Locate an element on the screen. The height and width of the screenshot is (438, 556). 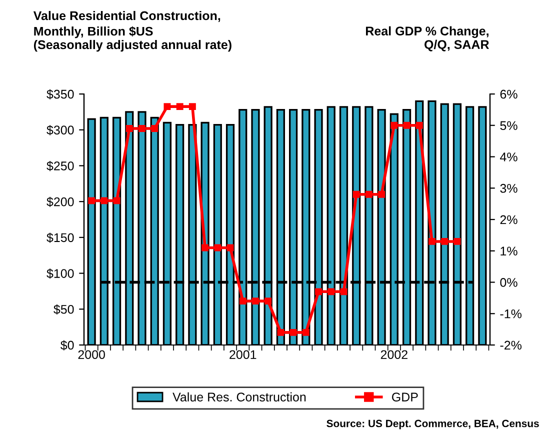
x-tick-label: 2000 is located at coordinates (91, 355).